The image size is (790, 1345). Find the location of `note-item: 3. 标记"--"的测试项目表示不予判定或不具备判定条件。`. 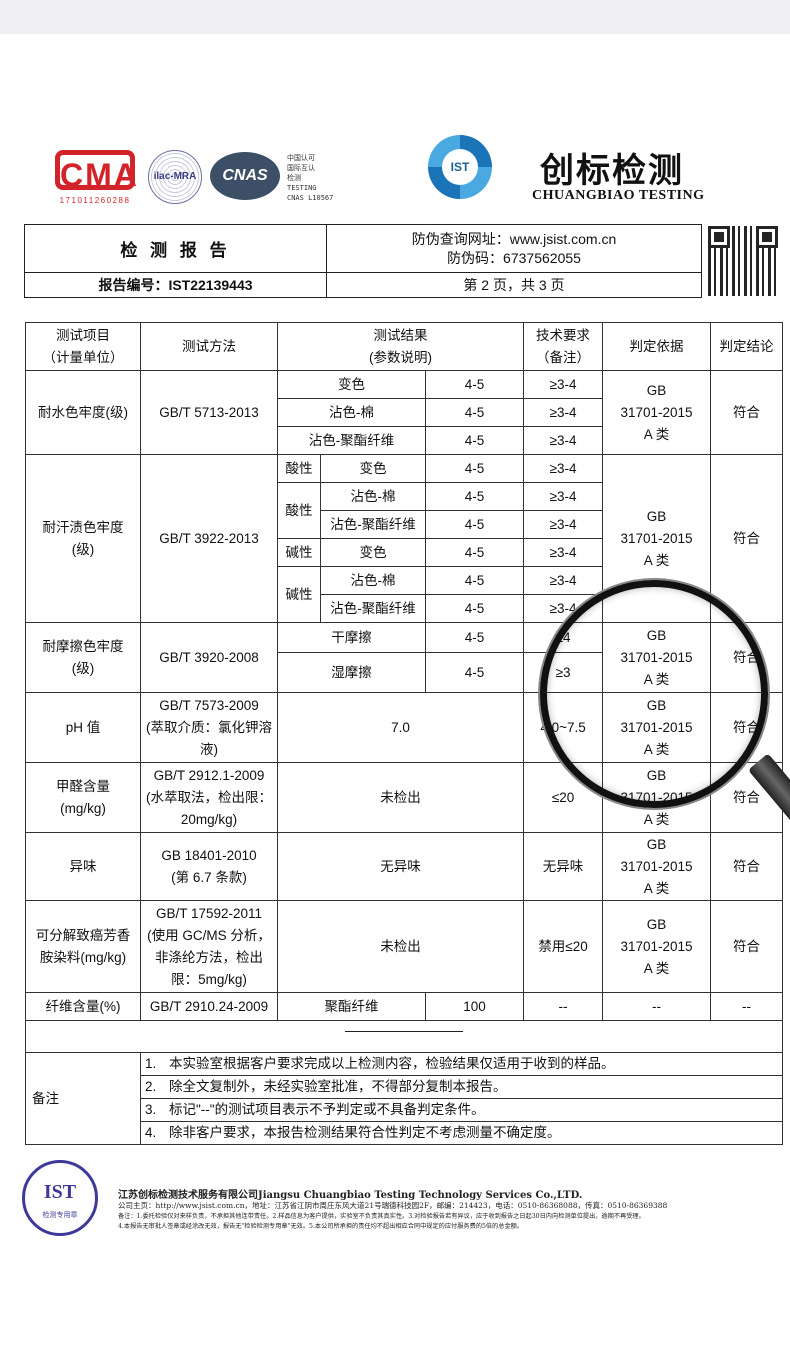

note-item: 3. 标记"--"的测试项目表示不予判定或不具备判定条件。 is located at coordinates (461, 1110).